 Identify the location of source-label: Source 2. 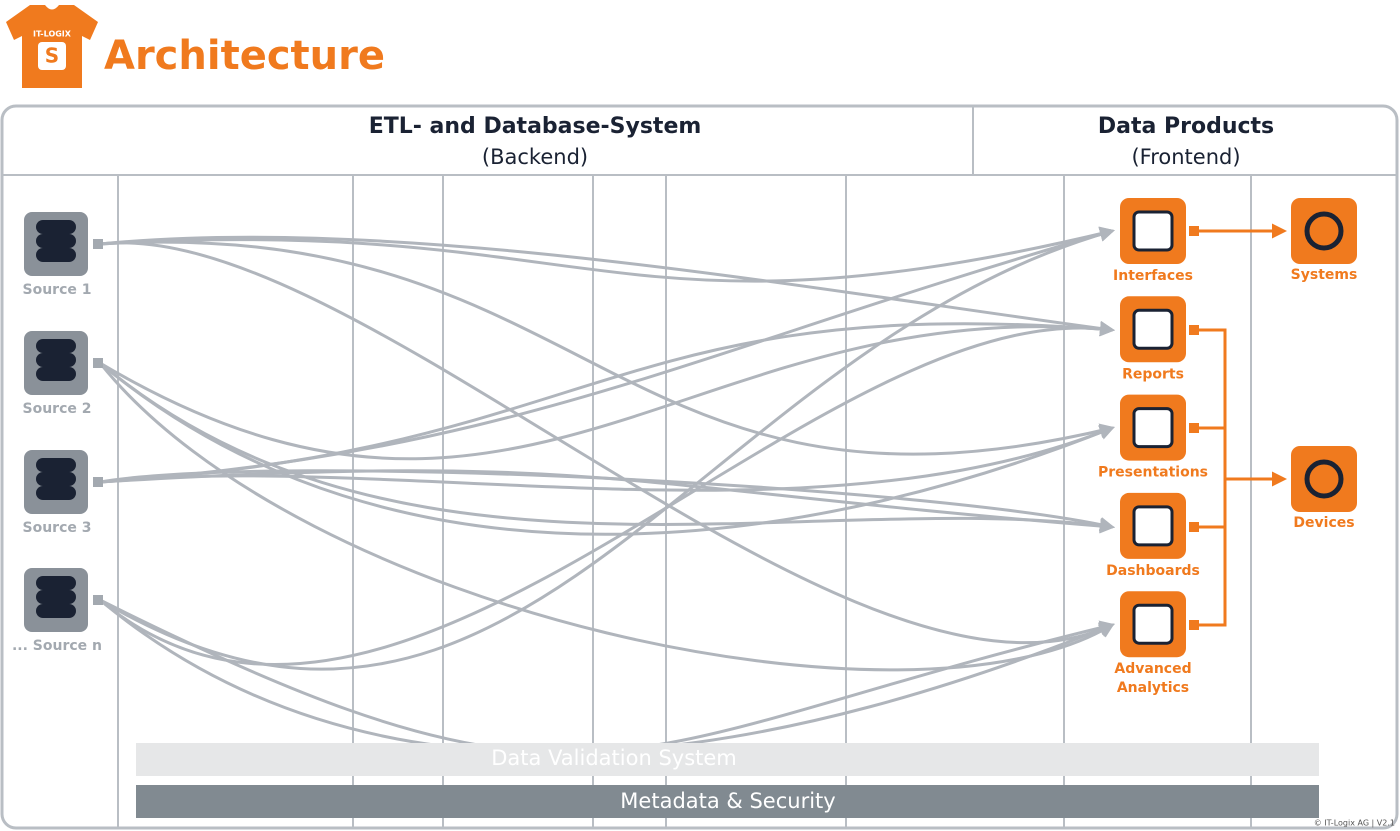
(57, 409).